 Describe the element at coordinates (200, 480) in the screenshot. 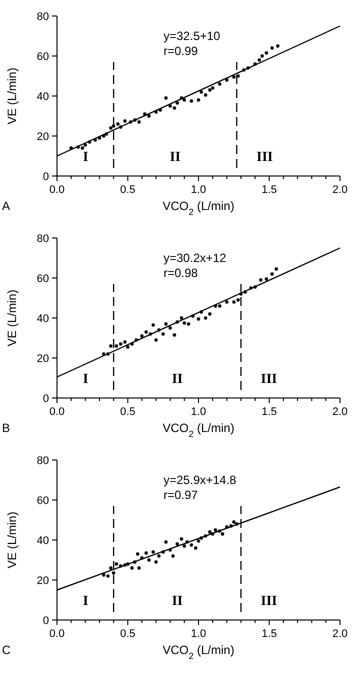

I see `annotation: y=25.9x+14.8` at that location.